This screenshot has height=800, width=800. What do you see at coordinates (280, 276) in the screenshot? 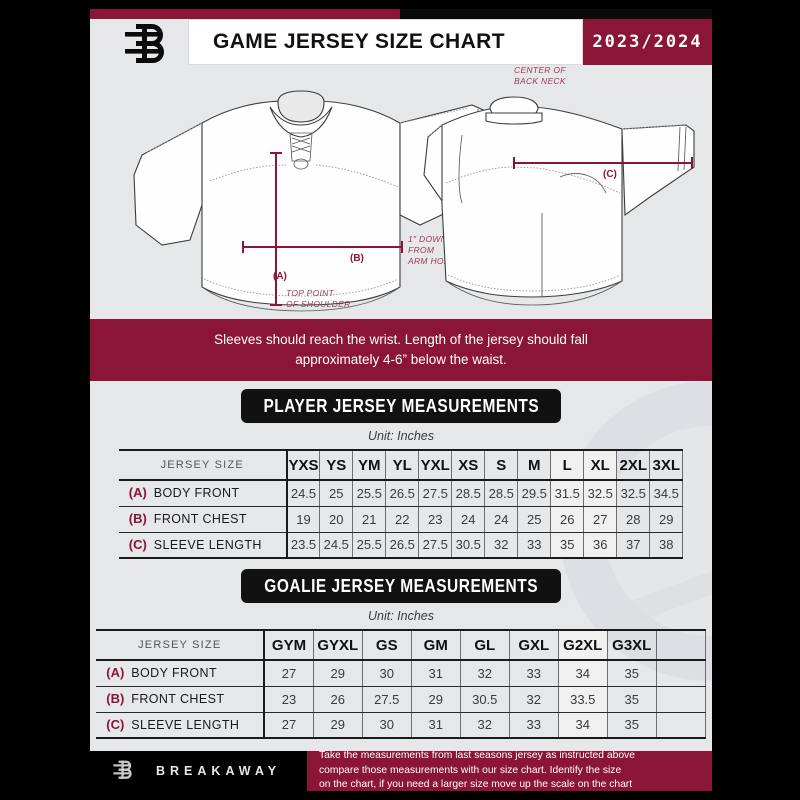
I see `label-a-tag: (A)` at bounding box center [280, 276].